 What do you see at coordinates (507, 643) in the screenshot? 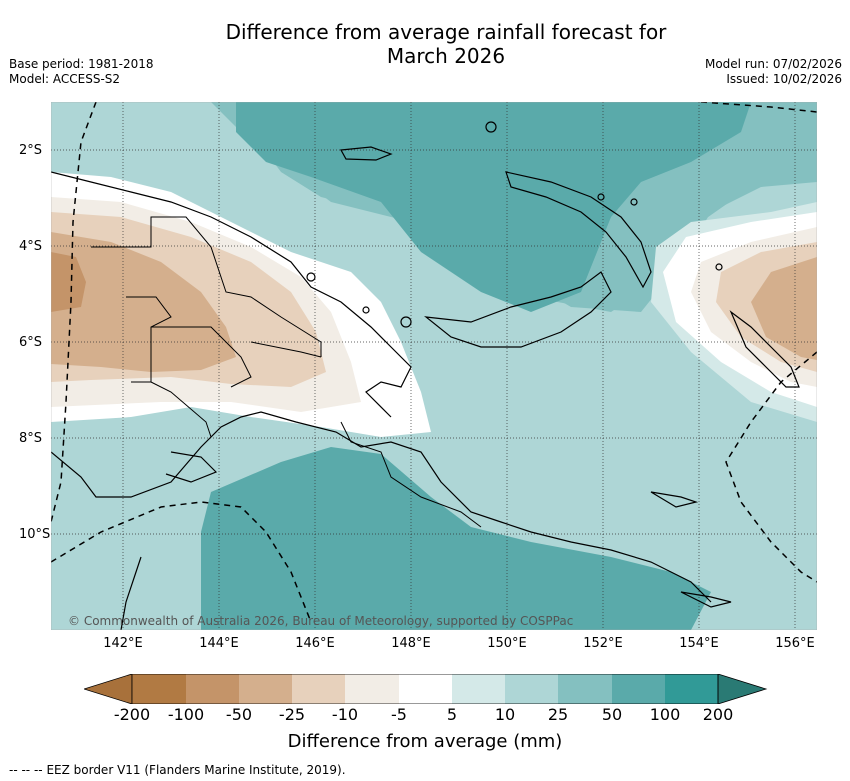
I see `lon-label: 150°E` at bounding box center [507, 643].